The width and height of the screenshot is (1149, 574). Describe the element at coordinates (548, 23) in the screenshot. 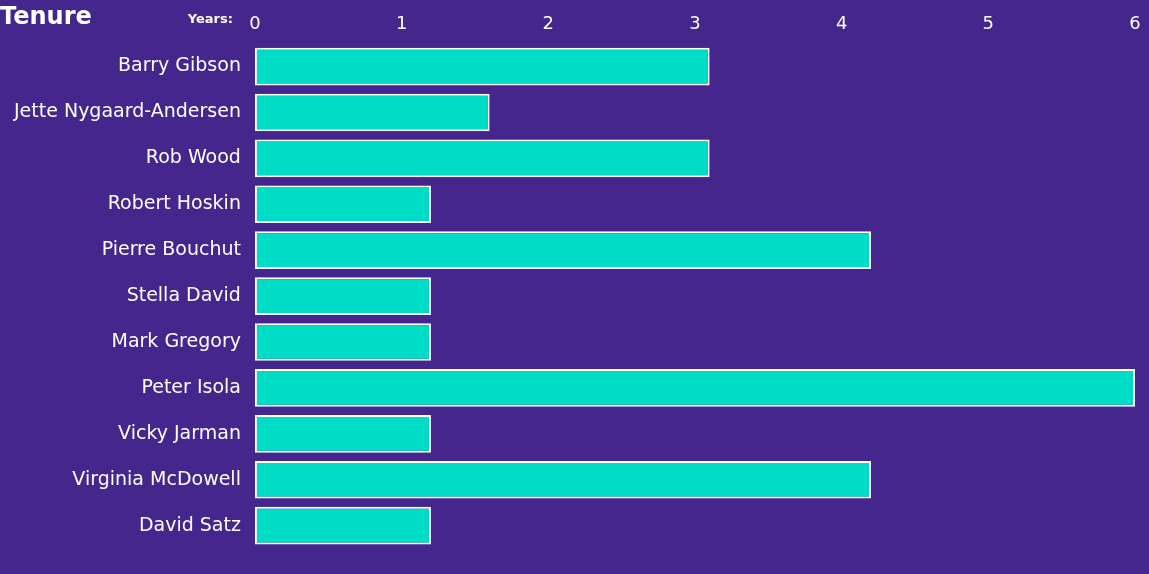

I see `x-tick-label: 2` at that location.